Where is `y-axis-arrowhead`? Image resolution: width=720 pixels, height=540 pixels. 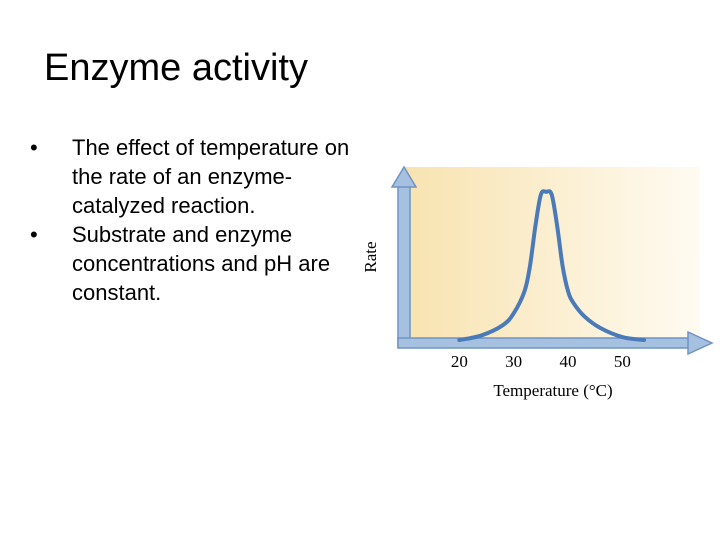
y-axis-arrowhead is located at coordinates (404, 176).